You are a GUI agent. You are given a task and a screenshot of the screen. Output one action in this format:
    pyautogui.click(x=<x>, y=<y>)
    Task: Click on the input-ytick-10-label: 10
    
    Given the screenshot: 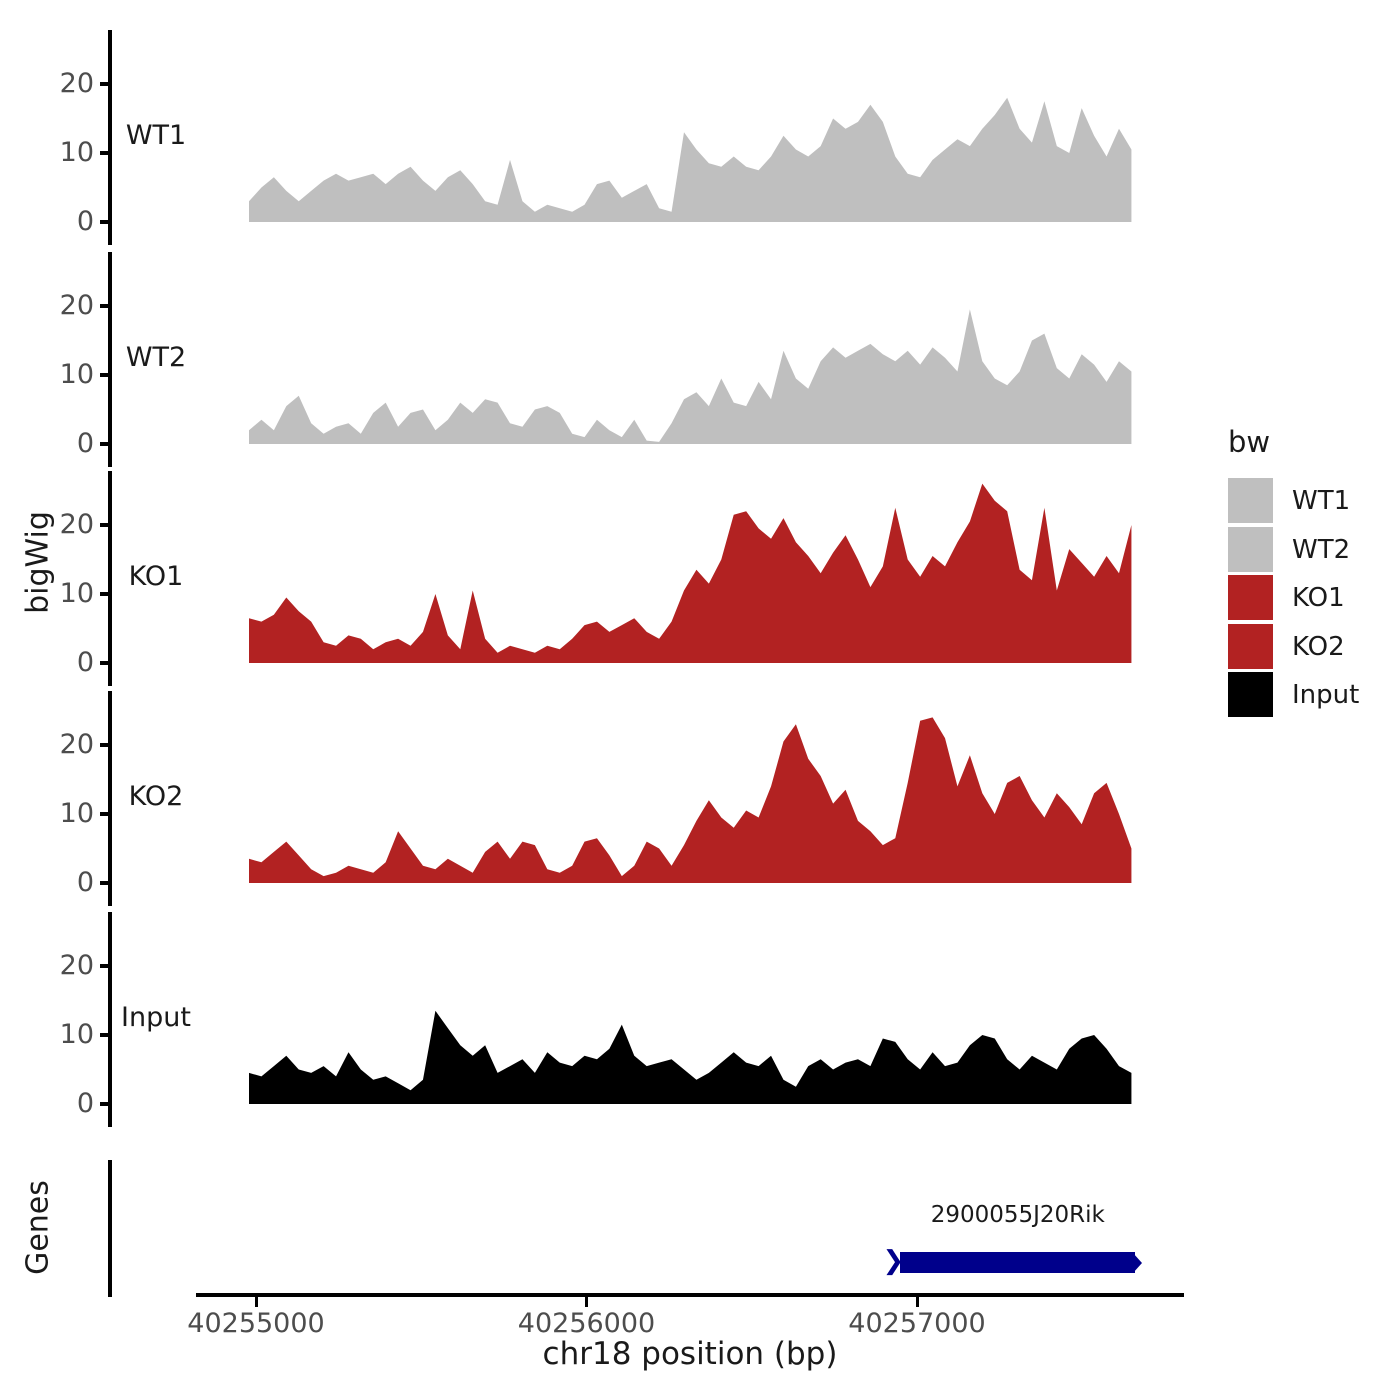 What is the action you would take?
    pyautogui.click(x=76, y=1034)
    